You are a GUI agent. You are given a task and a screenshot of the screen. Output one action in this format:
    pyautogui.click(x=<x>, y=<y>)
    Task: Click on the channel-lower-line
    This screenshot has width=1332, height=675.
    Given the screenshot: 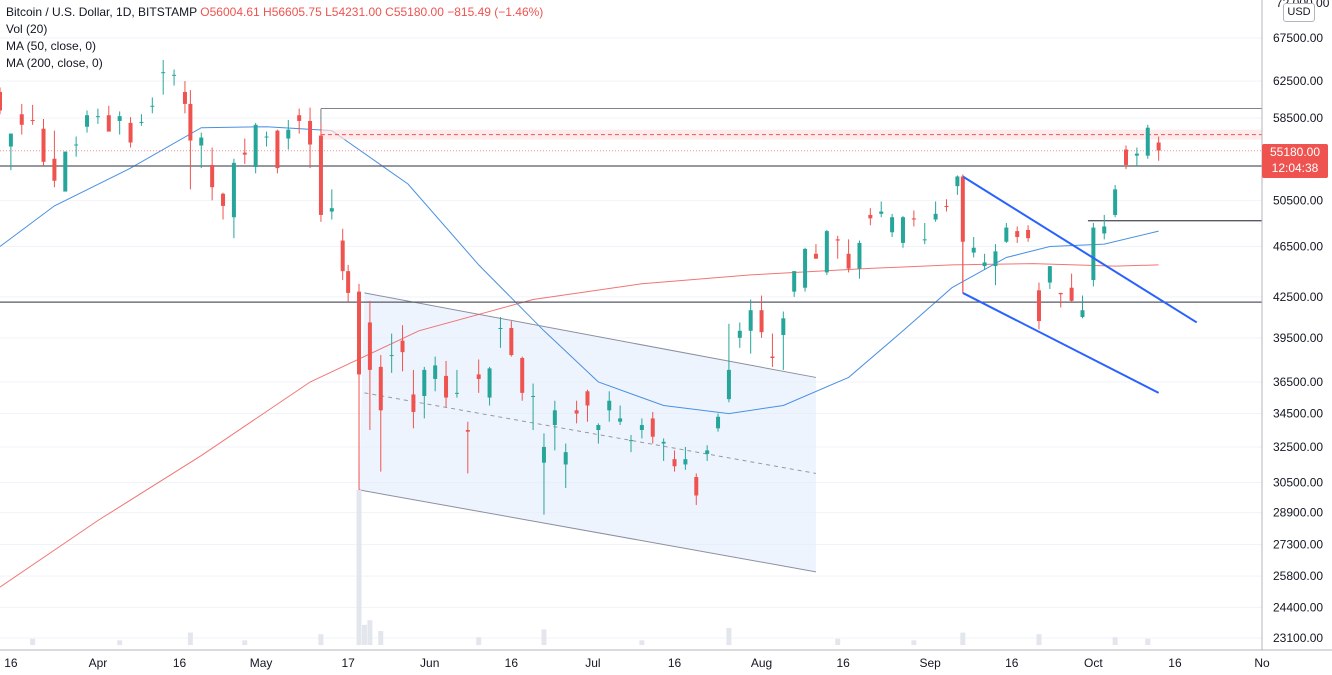 What is the action you would take?
    pyautogui.click(x=587, y=531)
    